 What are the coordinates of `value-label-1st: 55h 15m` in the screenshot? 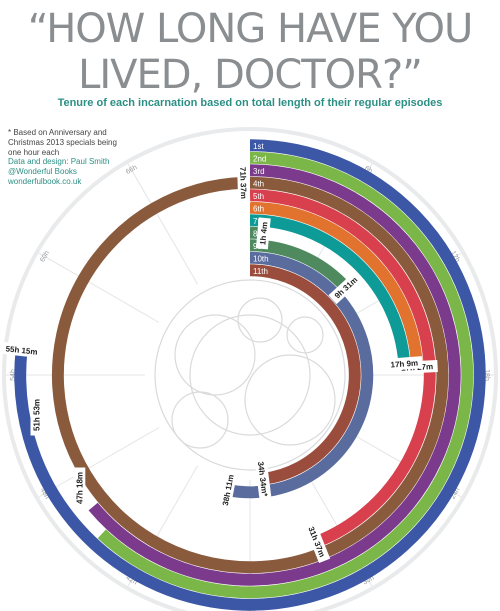 It's located at (21, 350).